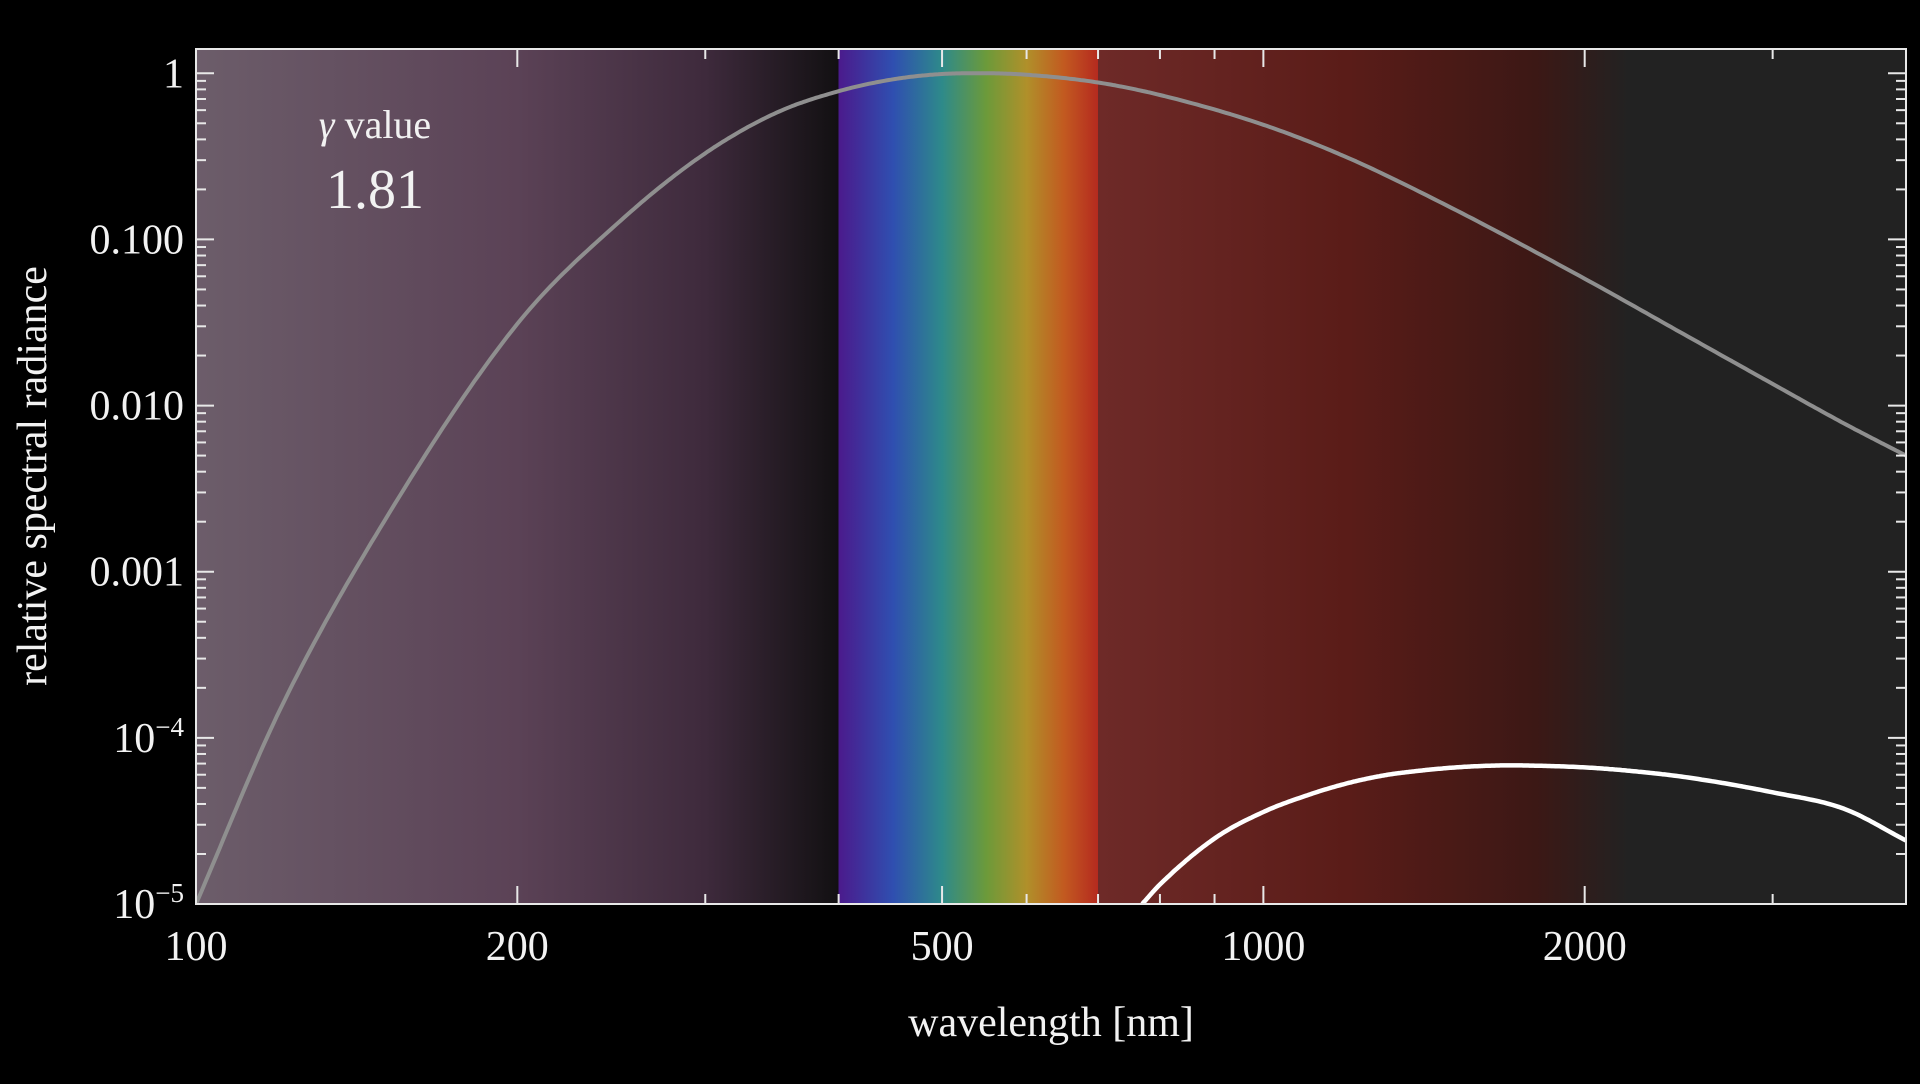 This screenshot has height=1084, width=1920. Describe the element at coordinates (1263, 947) in the screenshot. I see `x-tick-label: 1000` at that location.